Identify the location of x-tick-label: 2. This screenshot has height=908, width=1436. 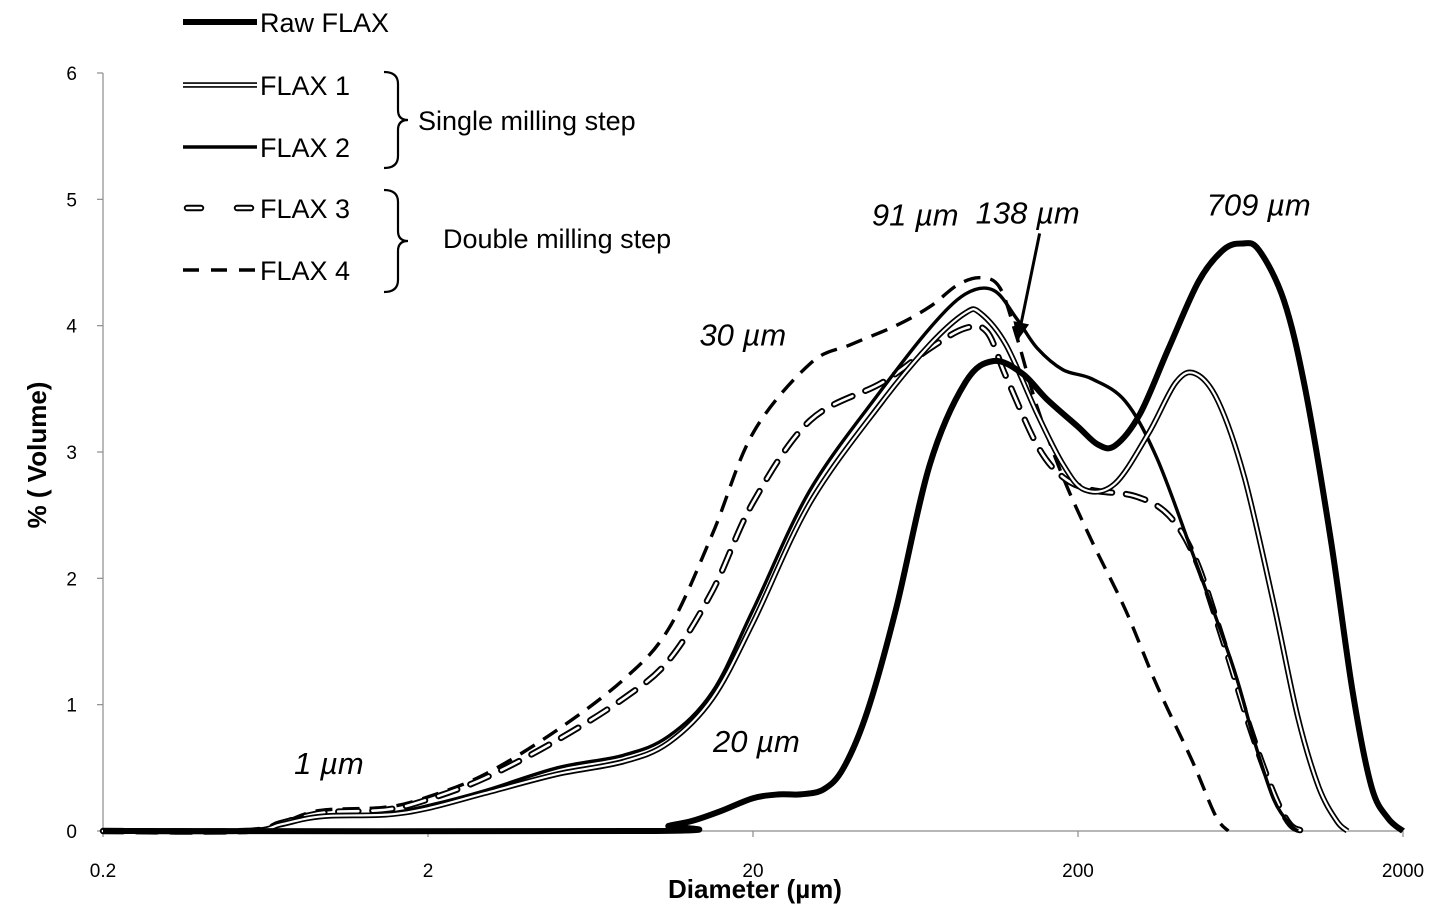
(428, 871).